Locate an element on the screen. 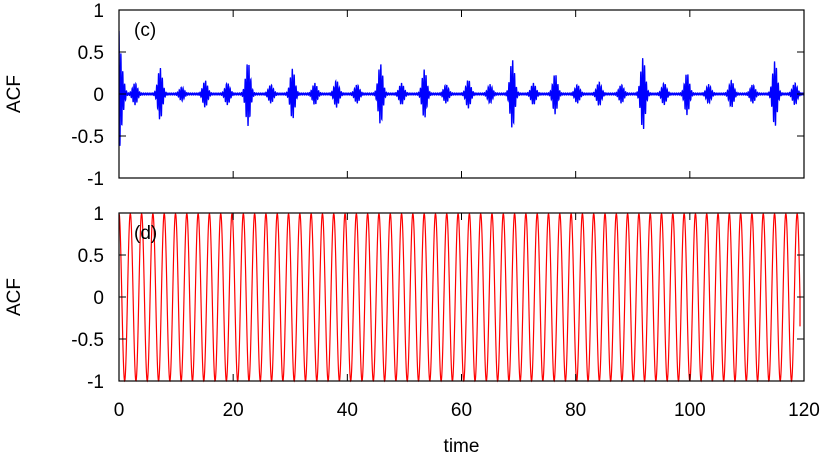 The height and width of the screenshot is (459, 830). x-tick-label: 60 is located at coordinates (461, 410).